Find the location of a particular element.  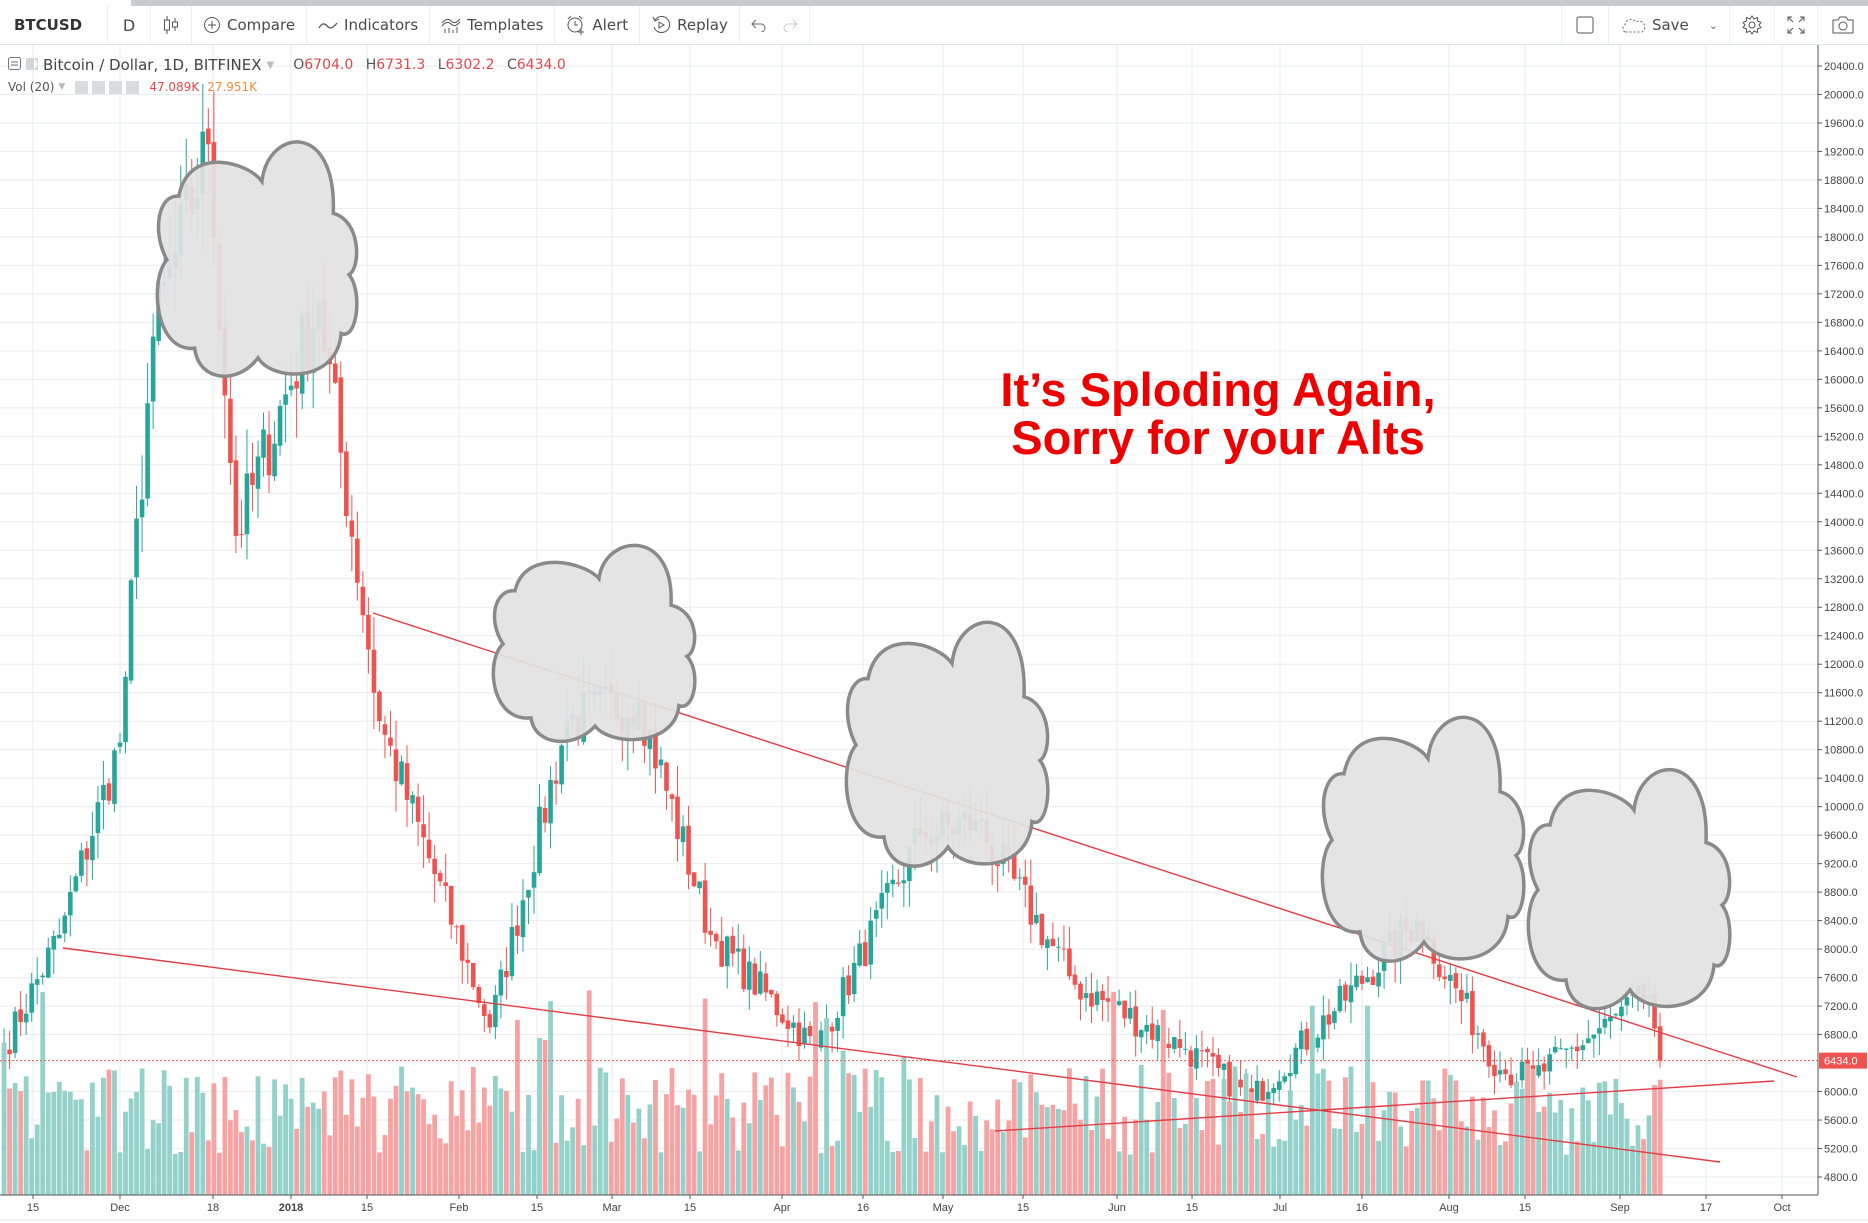

templates-label: Templates is located at coordinates (505, 25).